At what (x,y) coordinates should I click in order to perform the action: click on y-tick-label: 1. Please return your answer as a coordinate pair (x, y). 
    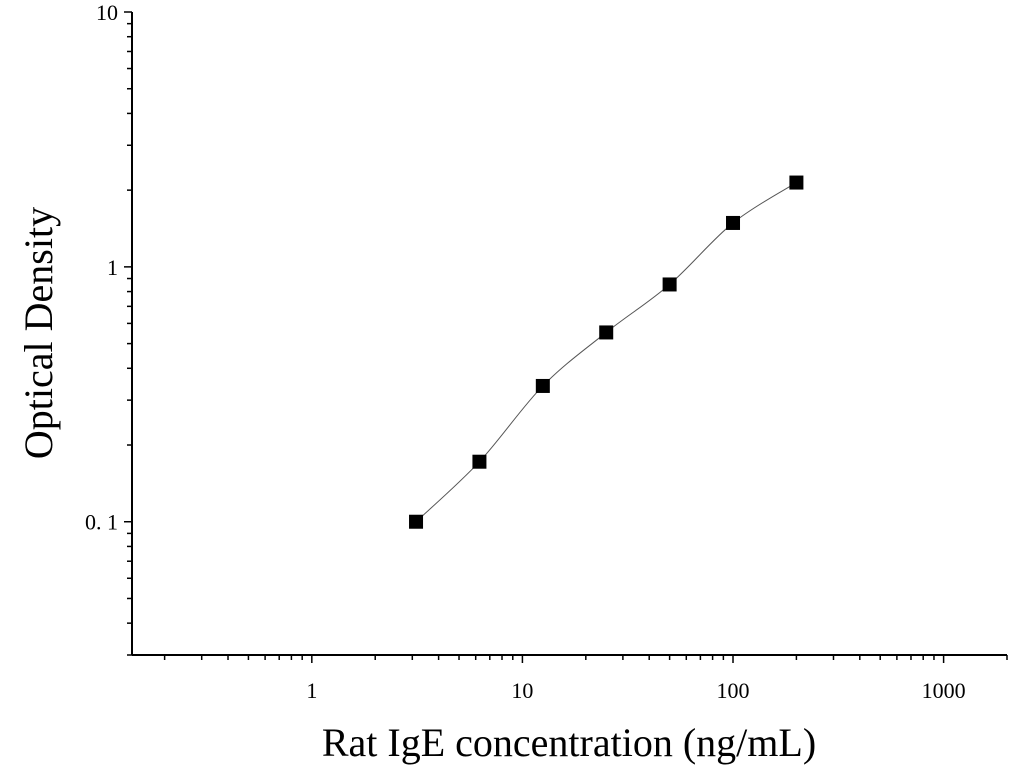
    Looking at the image, I should click on (112, 267).